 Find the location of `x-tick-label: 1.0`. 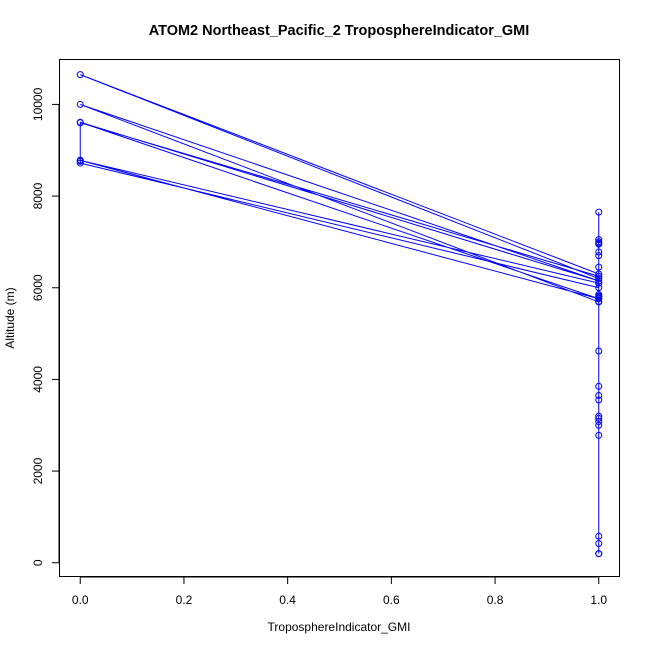

x-tick-label: 1.0 is located at coordinates (598, 600).